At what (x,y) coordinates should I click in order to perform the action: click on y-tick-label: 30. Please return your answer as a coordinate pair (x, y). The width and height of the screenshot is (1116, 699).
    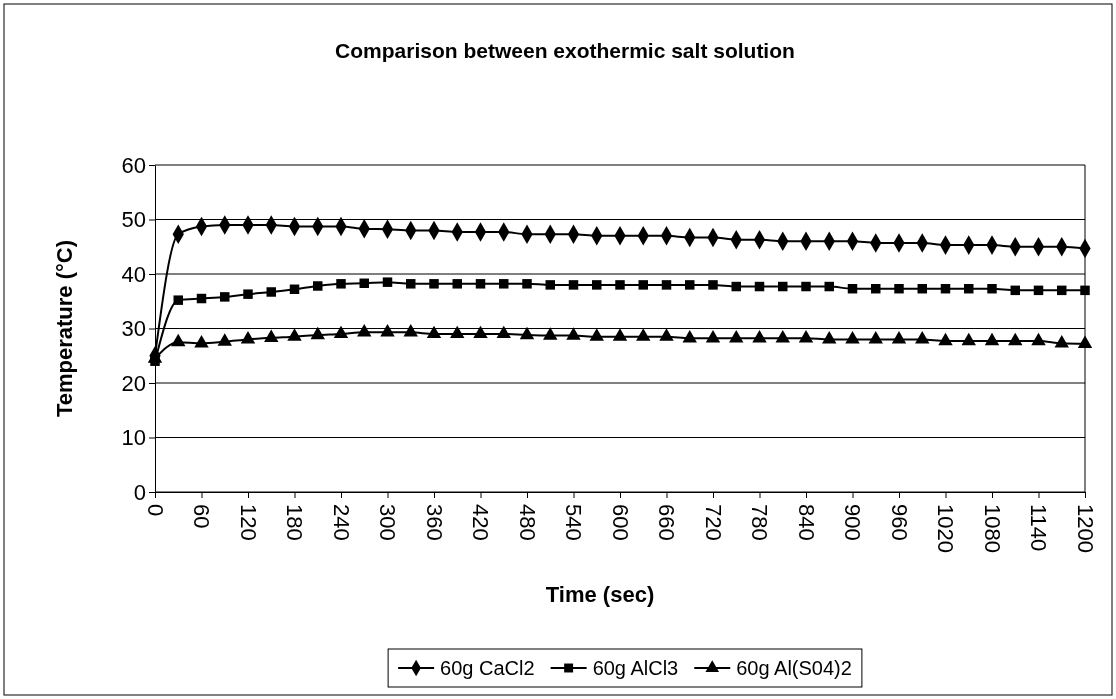
    Looking at the image, I should click on (133, 329).